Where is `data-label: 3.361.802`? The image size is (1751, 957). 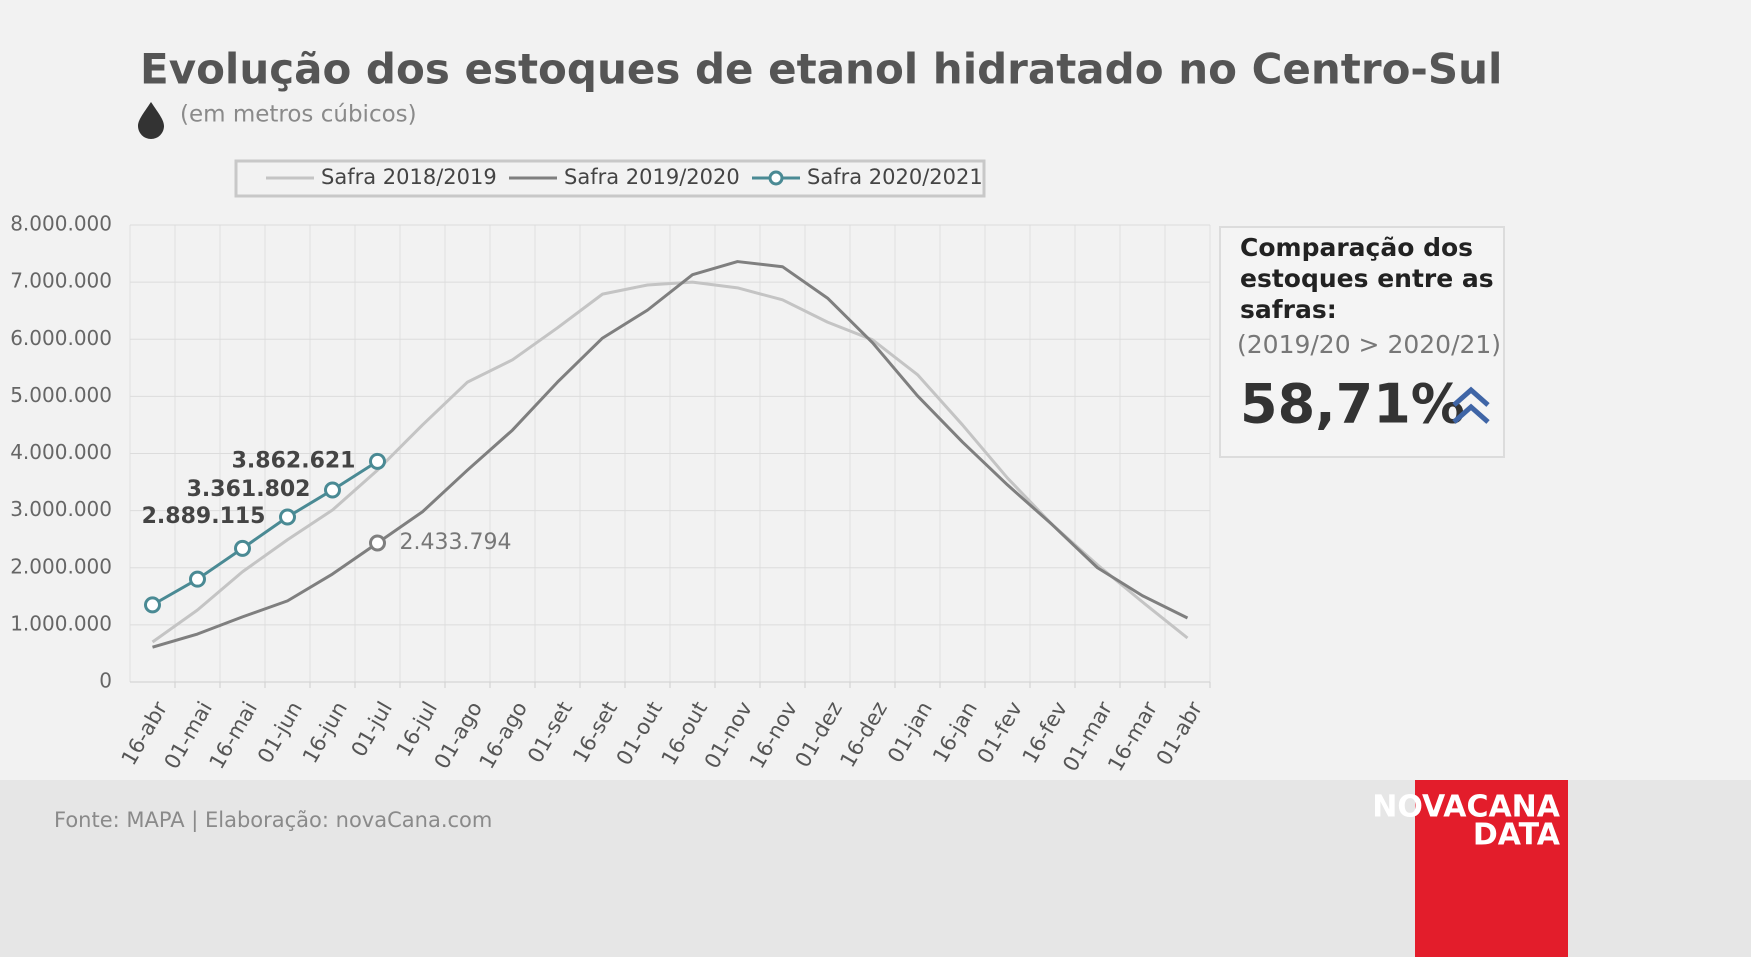
data-label: 3.361.802 is located at coordinates (249, 489).